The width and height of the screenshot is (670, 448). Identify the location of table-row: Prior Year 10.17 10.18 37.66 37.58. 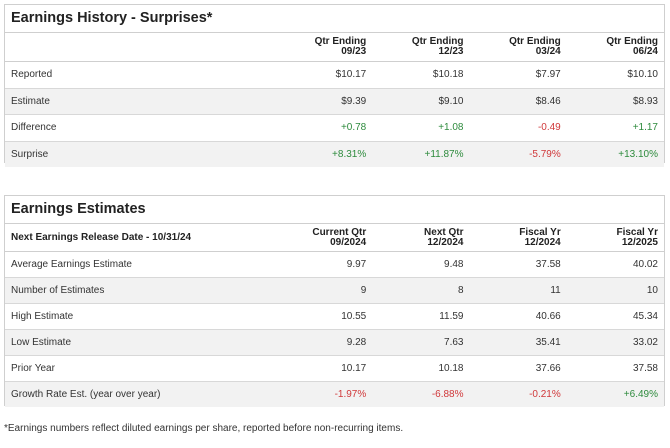
(334, 368).